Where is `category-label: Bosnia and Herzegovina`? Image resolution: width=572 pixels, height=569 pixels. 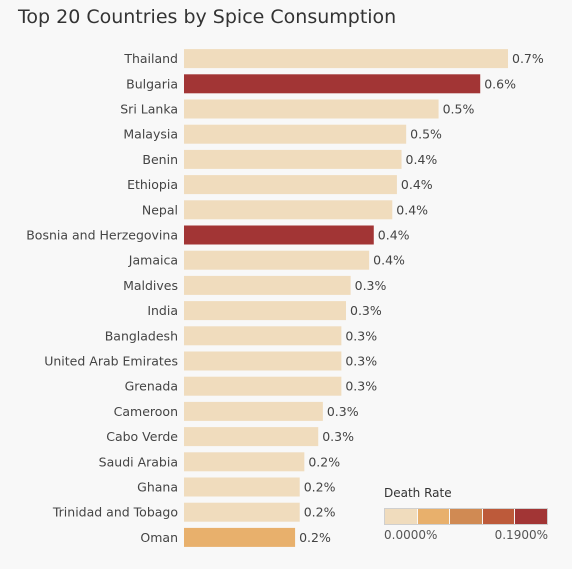
category-label: Bosnia and Herzegovina is located at coordinates (102, 235).